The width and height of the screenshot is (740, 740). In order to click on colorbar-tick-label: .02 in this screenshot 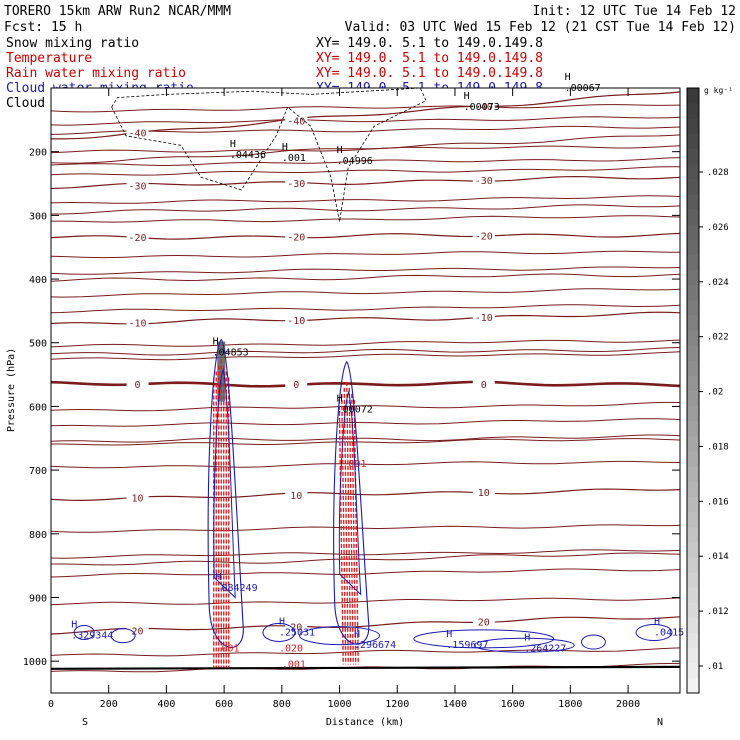, I will do `click(715, 393)`.